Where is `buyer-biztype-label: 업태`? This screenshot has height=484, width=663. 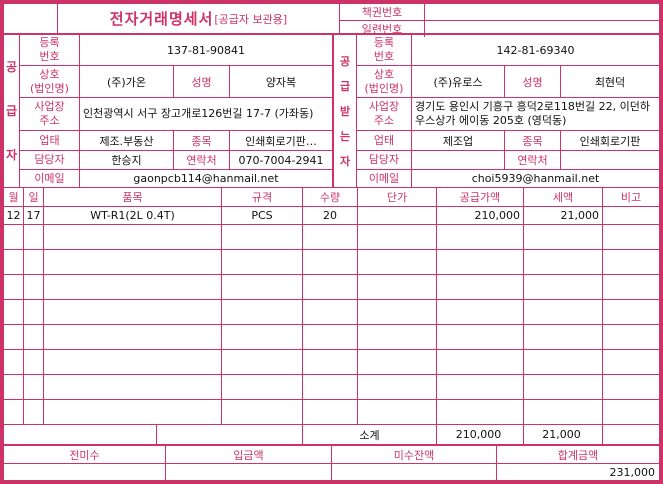
buyer-biztype-label: 업태 is located at coordinates (384, 140).